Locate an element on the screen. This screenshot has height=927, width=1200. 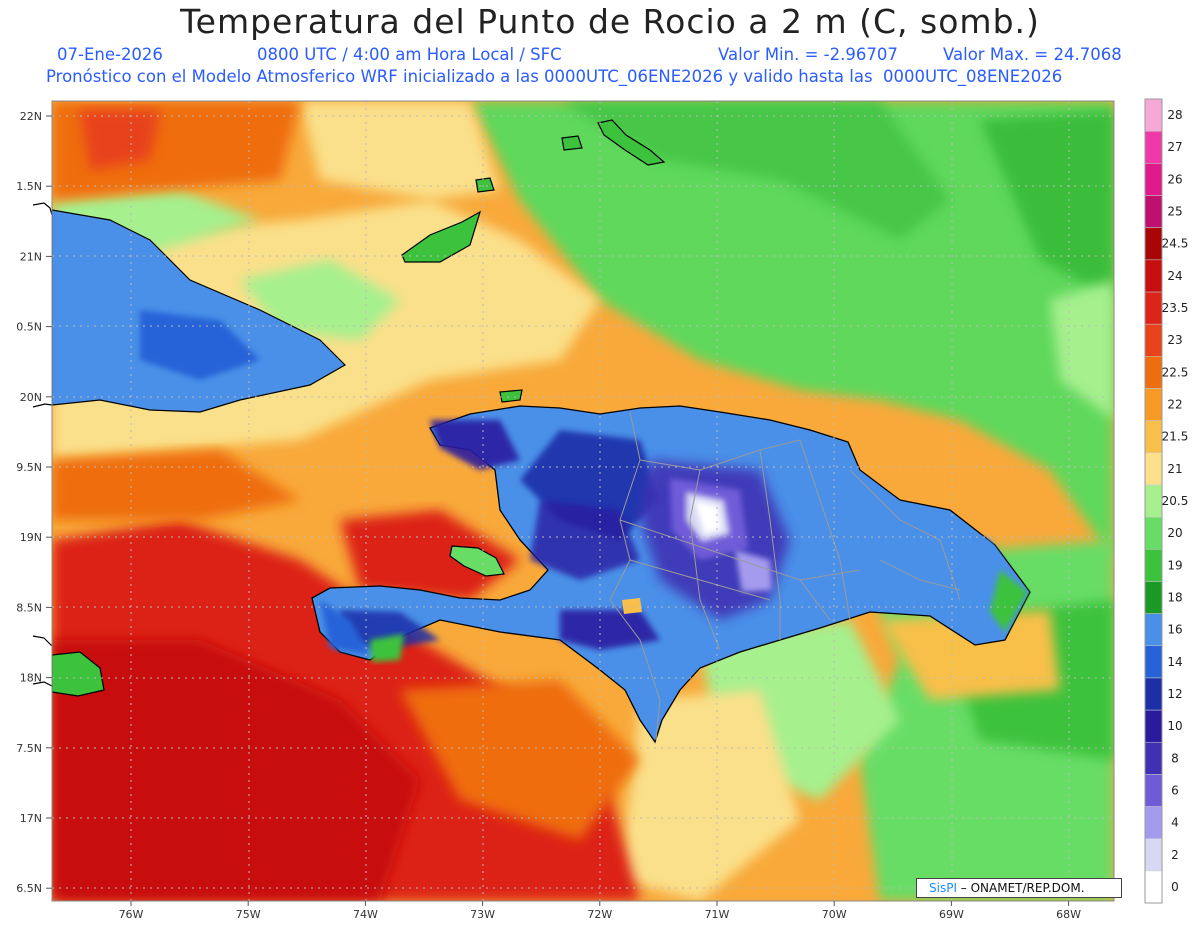
colorbar-label: 12 is located at coordinates (1174, 694).